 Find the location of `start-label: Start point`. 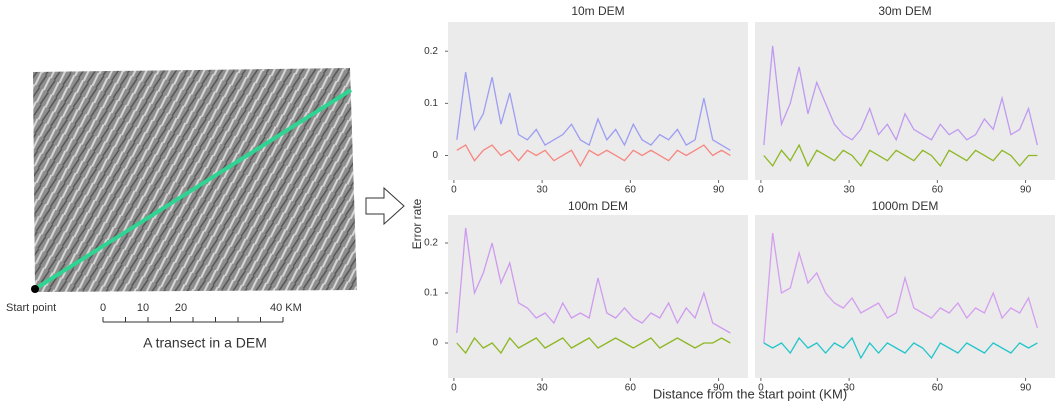

start-label: Start point is located at coordinates (31, 308).